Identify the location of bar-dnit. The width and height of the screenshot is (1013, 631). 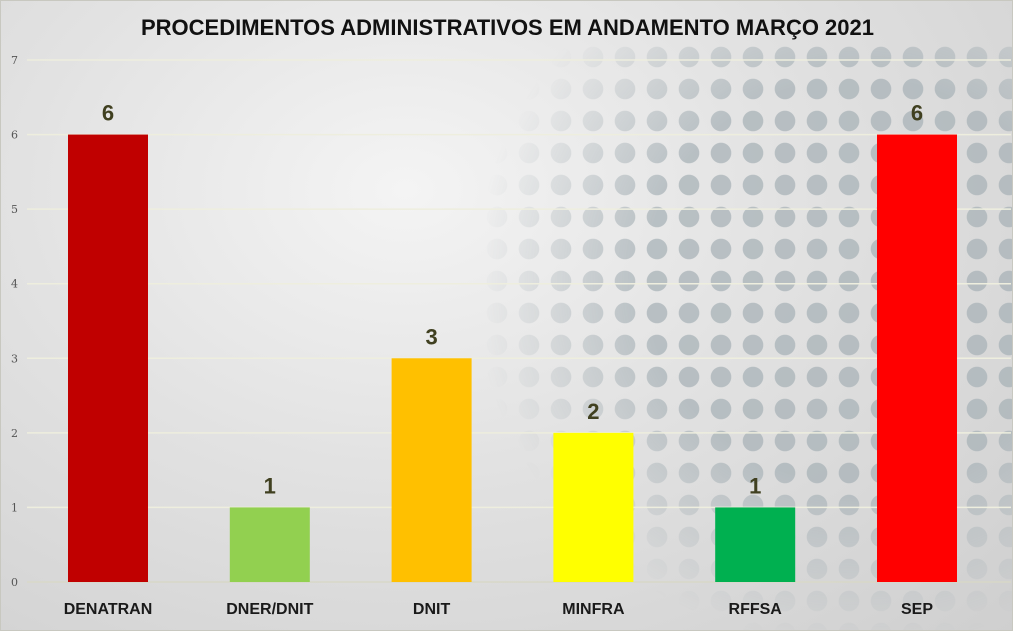
(431, 470).